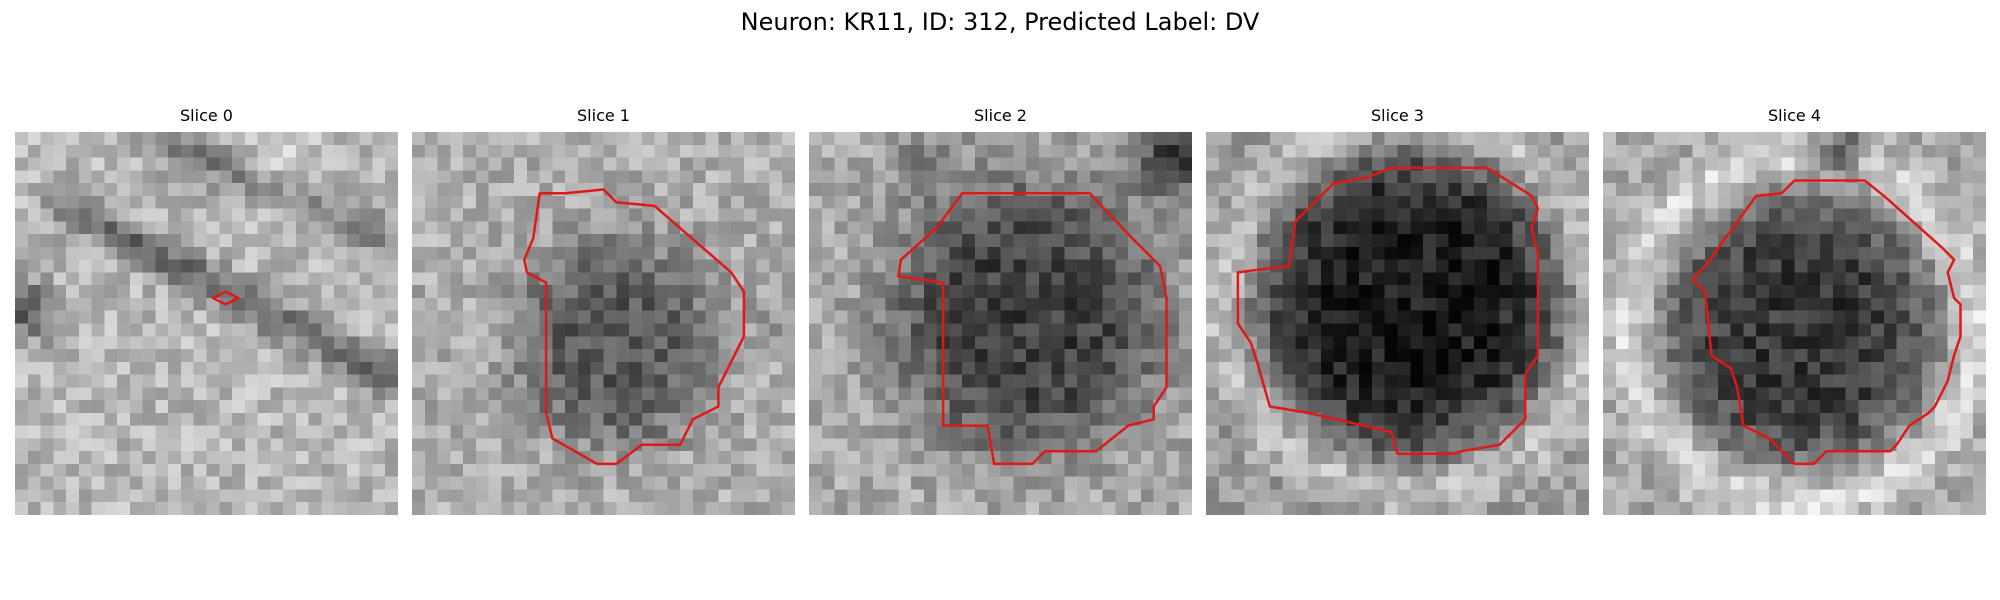 This screenshot has width=2000, height=600. I want to click on slice-title-2: Slice 2, so click(1000, 115).